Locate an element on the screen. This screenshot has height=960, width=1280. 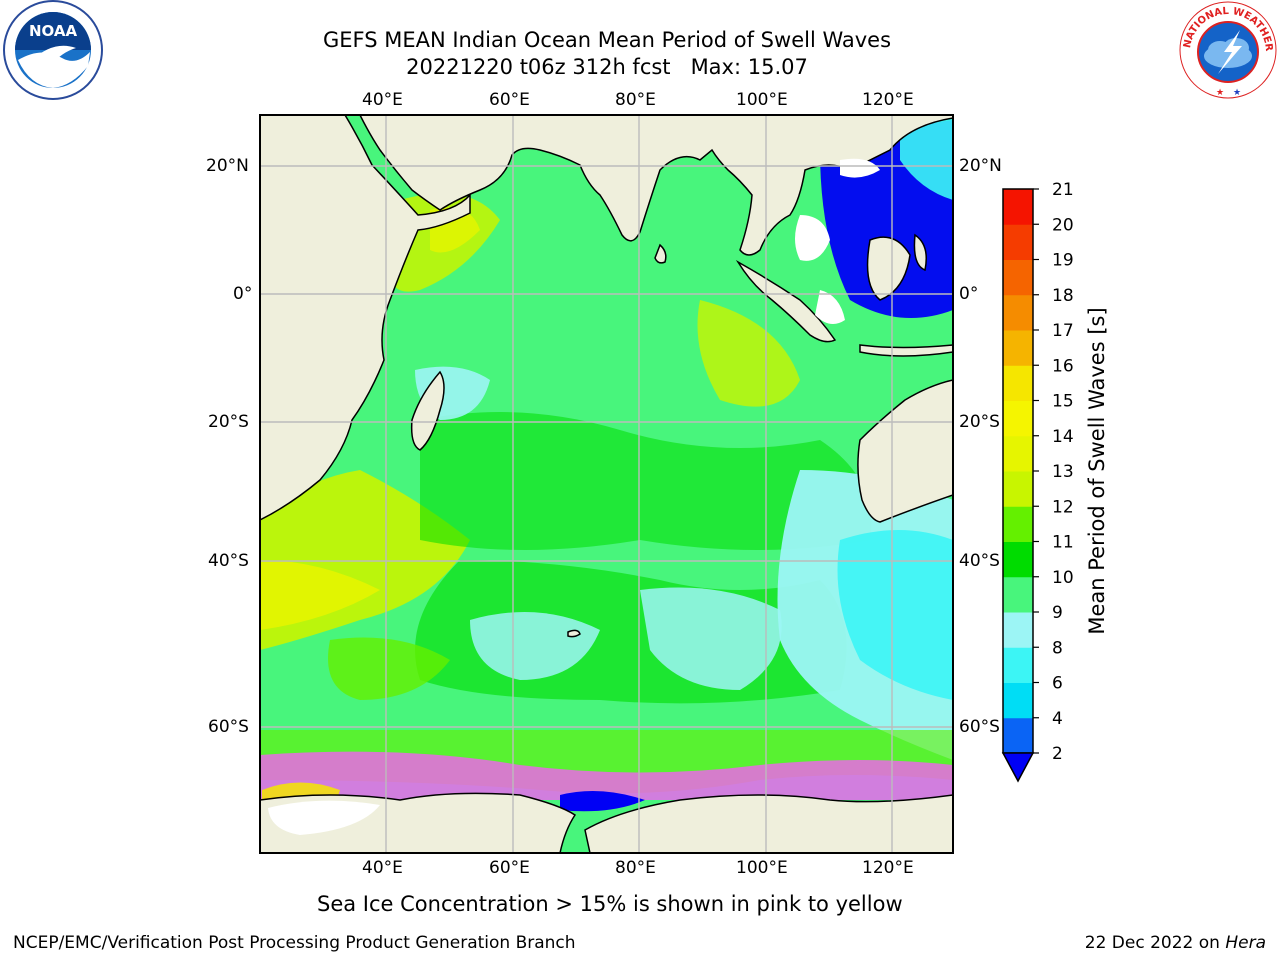
footer-machine: Hera is located at coordinates (1245, 943).